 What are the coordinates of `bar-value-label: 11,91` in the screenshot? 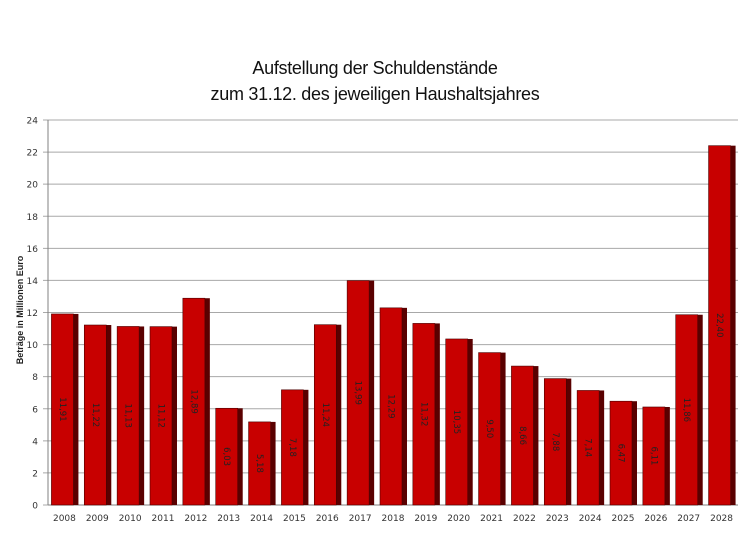 It's located at (62, 409).